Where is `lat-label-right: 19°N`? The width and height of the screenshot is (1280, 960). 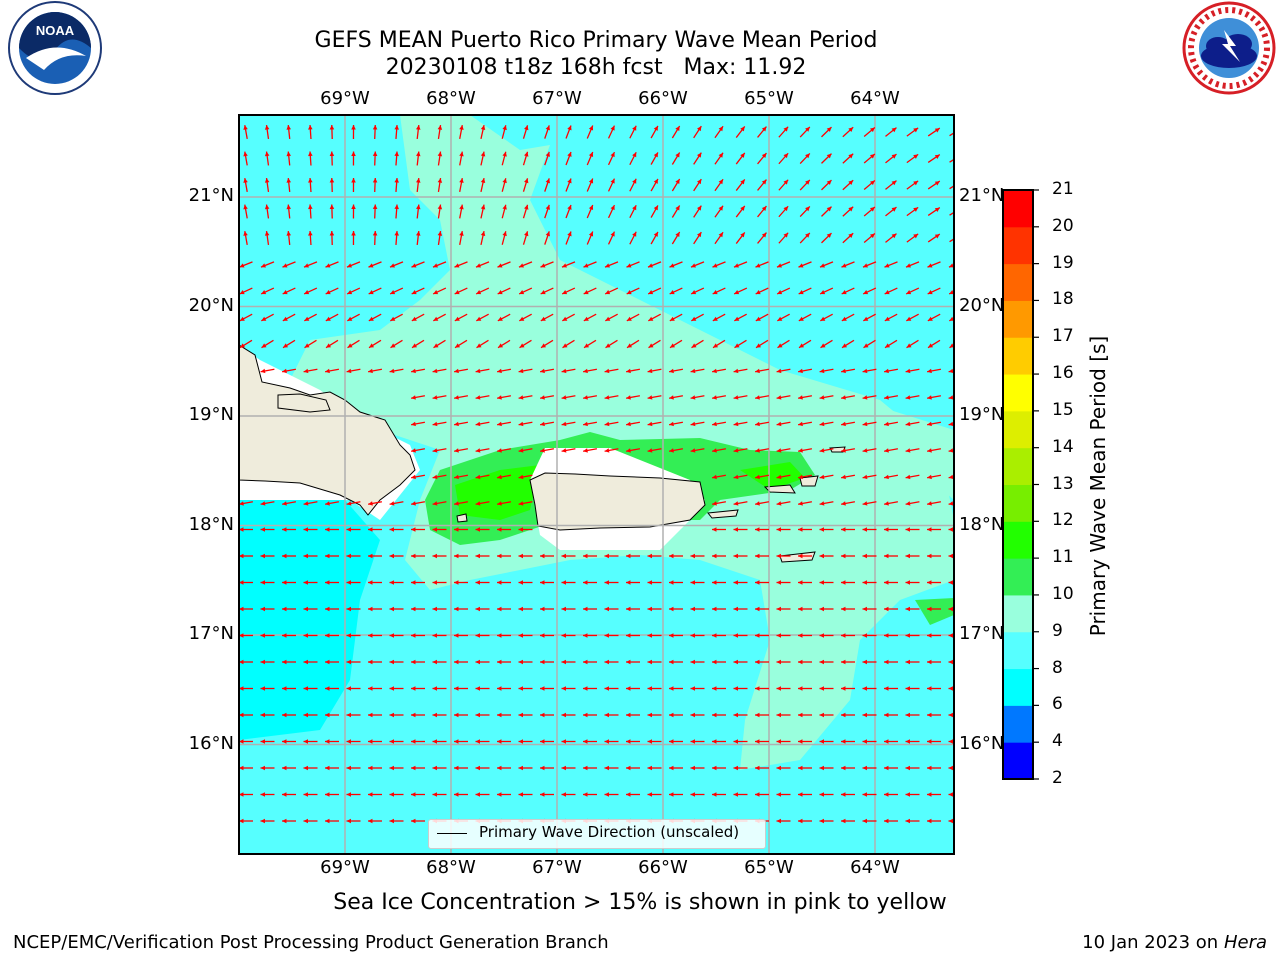 lat-label-right: 19°N is located at coordinates (982, 414).